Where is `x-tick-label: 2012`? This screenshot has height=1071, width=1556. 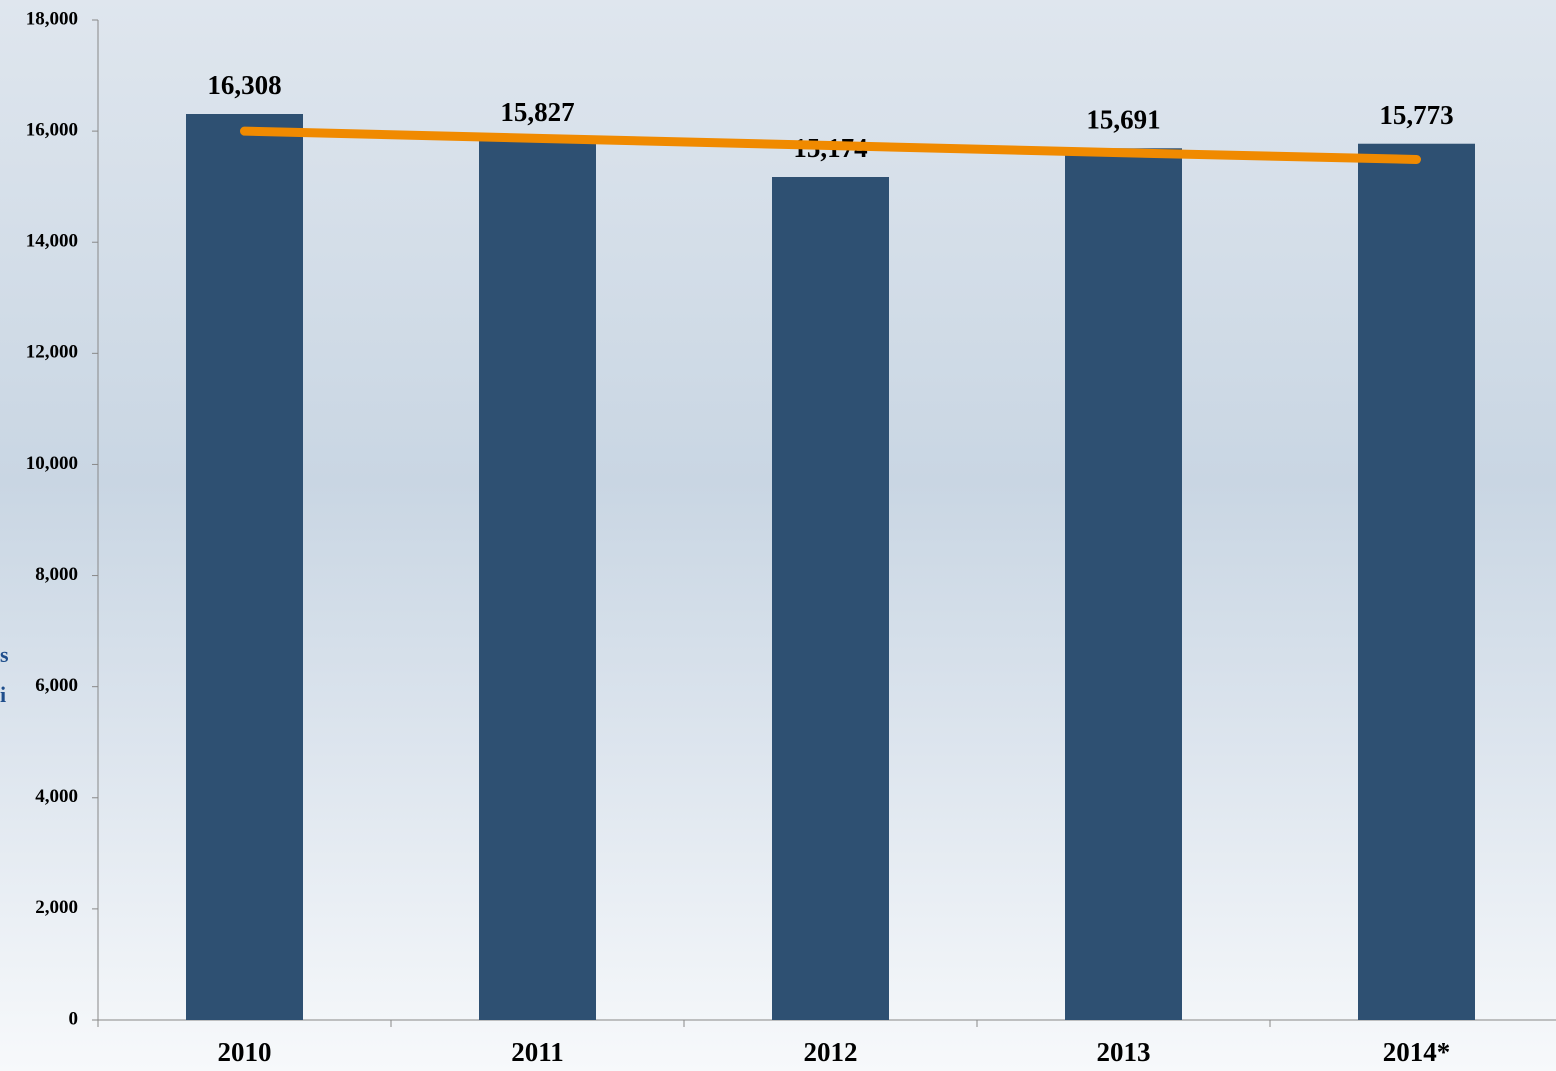
x-tick-label: 2012 is located at coordinates (831, 1052).